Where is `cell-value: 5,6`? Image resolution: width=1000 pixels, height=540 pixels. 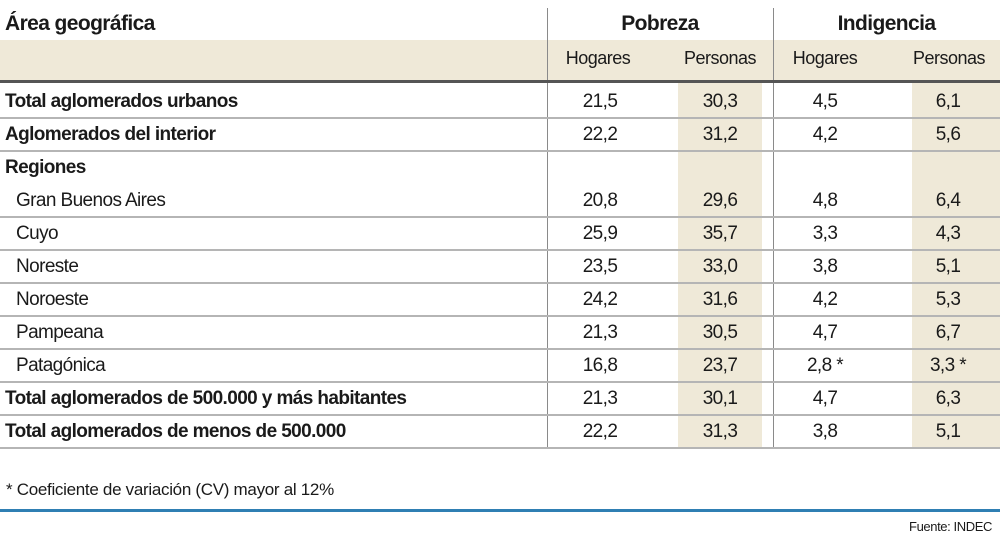
cell-value: 5,6 is located at coordinates (948, 134).